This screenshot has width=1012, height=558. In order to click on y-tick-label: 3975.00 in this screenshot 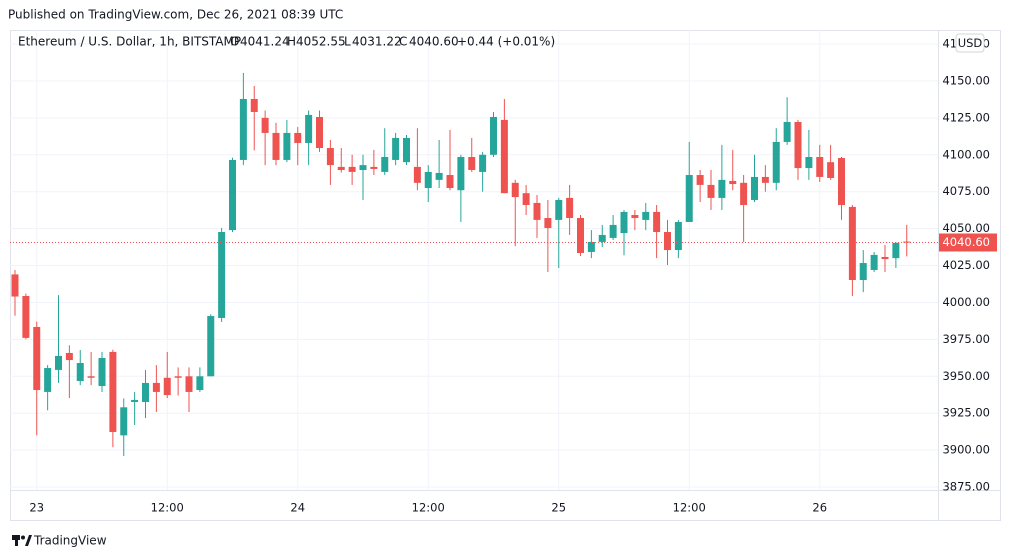, I will do `click(966, 339)`.